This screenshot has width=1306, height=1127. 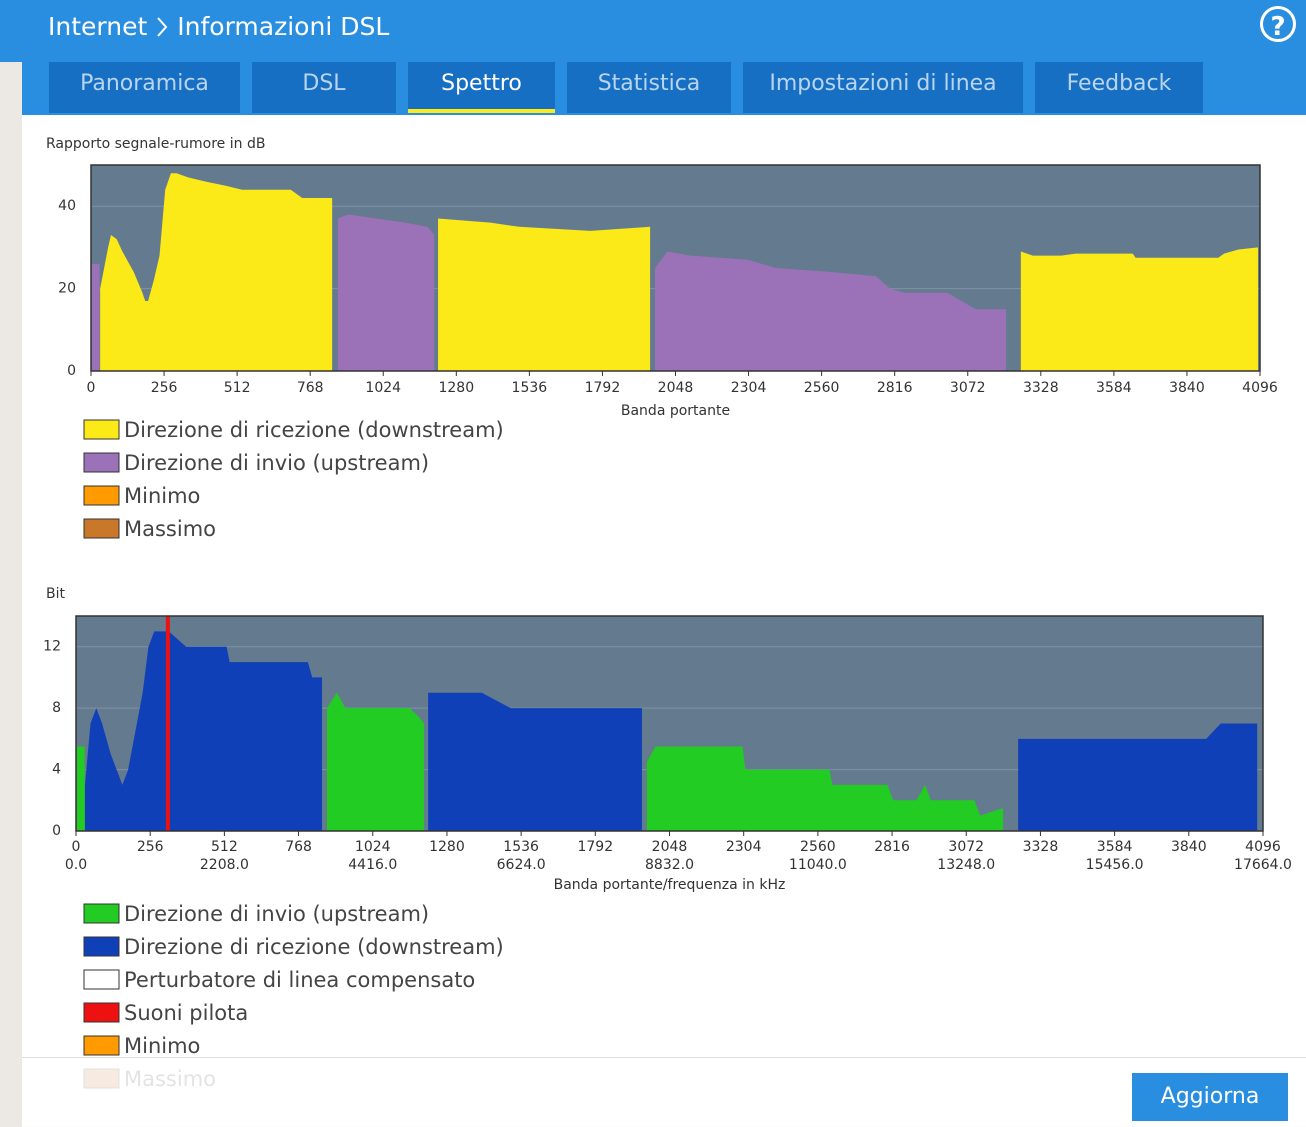 What do you see at coordinates (966, 865) in the screenshot?
I see `x2-tick-label: 13248.0` at bounding box center [966, 865].